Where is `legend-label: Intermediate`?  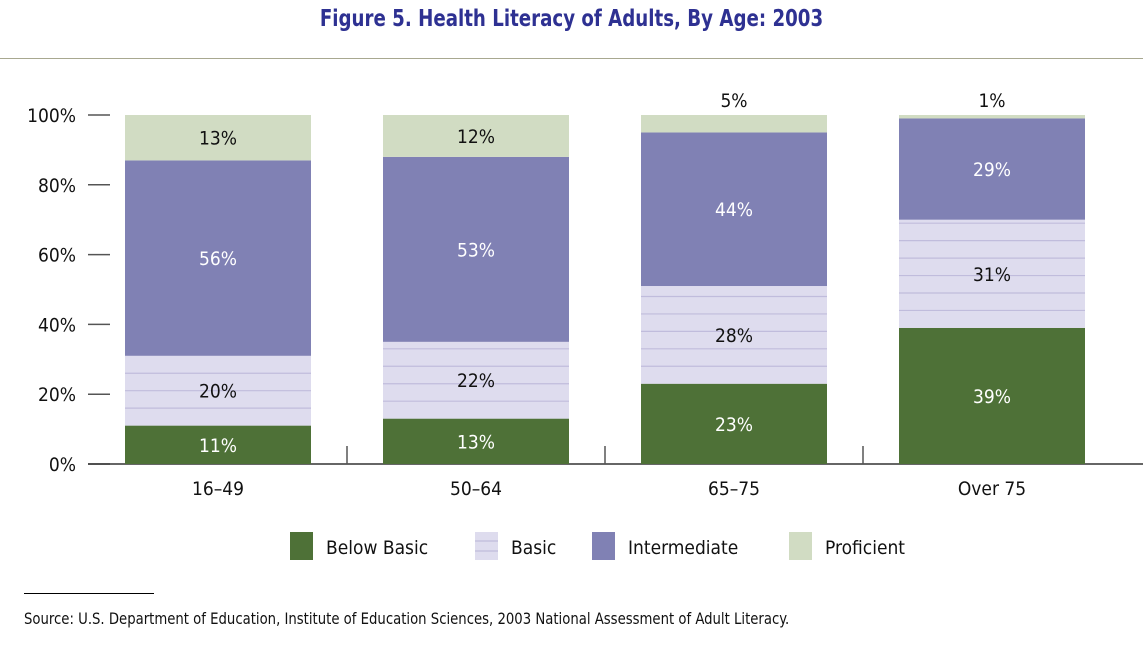 legend-label: Intermediate is located at coordinates (683, 548).